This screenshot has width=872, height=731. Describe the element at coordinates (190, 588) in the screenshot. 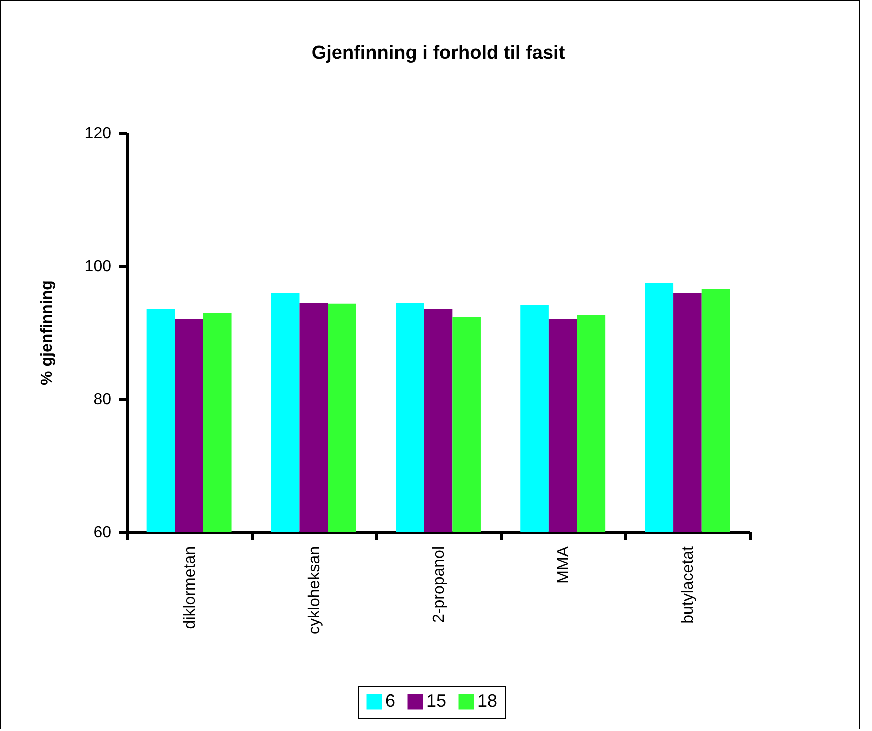

I see `x-tick-label: diklormetan` at that location.